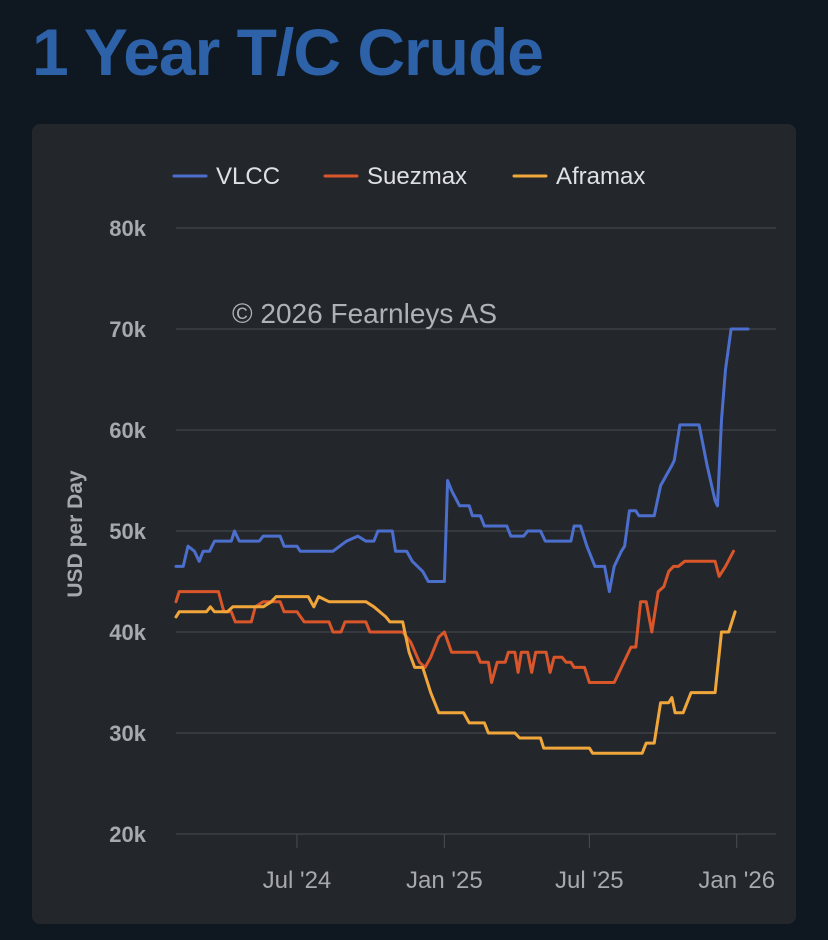 The width and height of the screenshot is (828, 940). What do you see at coordinates (226, 176) in the screenshot?
I see `legend-item-vlcc: VLCC` at bounding box center [226, 176].